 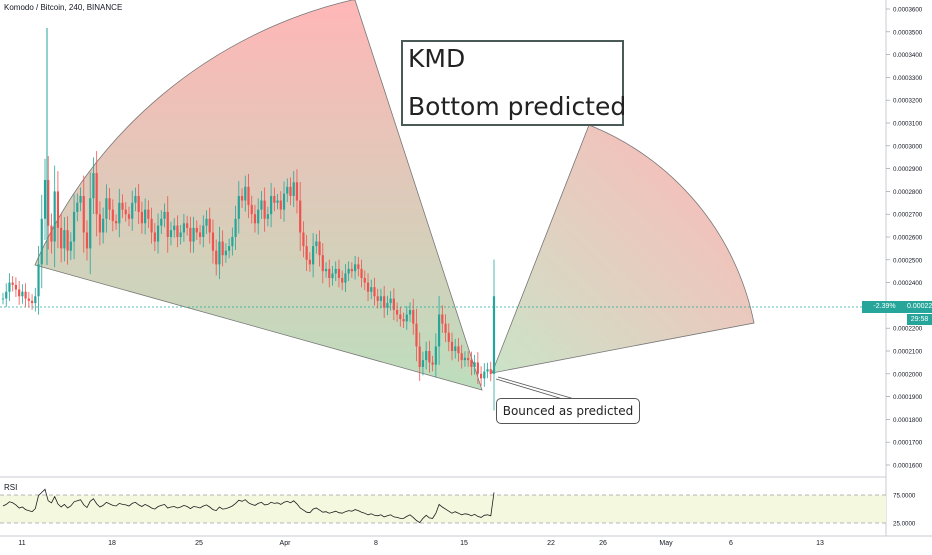 What do you see at coordinates (514, 83) in the screenshot?
I see `annotation-box: KMD Bottom predicted` at bounding box center [514, 83].